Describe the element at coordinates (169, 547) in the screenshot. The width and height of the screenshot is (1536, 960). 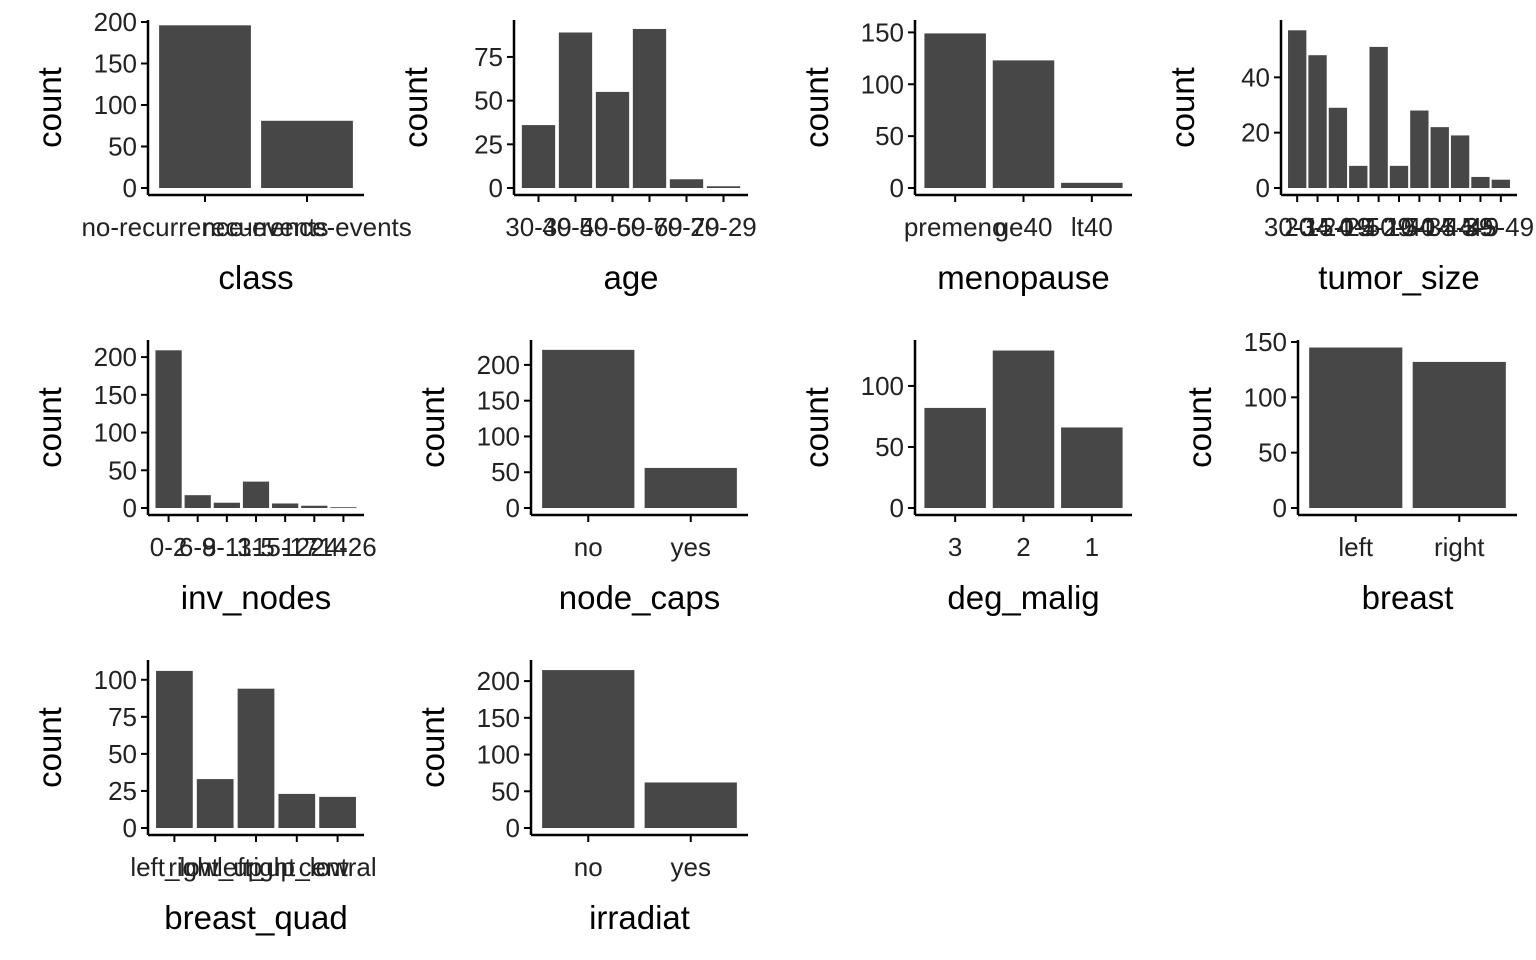
I see `x-tick-label: 0-2` at that location.